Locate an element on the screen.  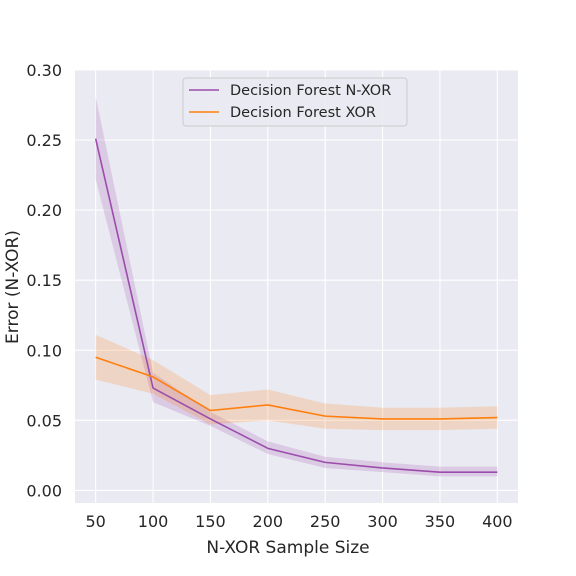
y-tick-label: 0.10 is located at coordinates (44, 350).